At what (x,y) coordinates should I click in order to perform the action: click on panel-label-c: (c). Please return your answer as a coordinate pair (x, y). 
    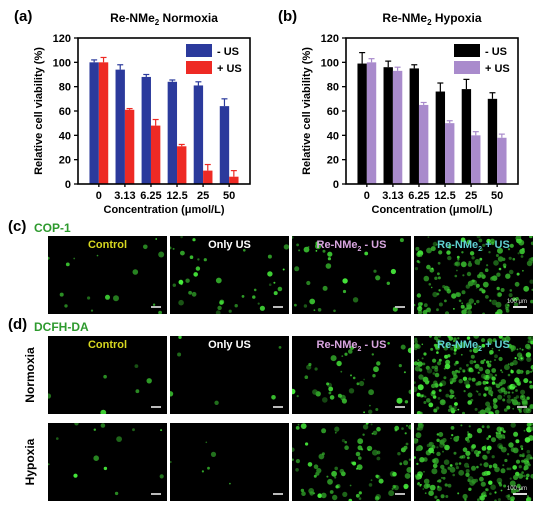
    Looking at the image, I should click on (17, 226).